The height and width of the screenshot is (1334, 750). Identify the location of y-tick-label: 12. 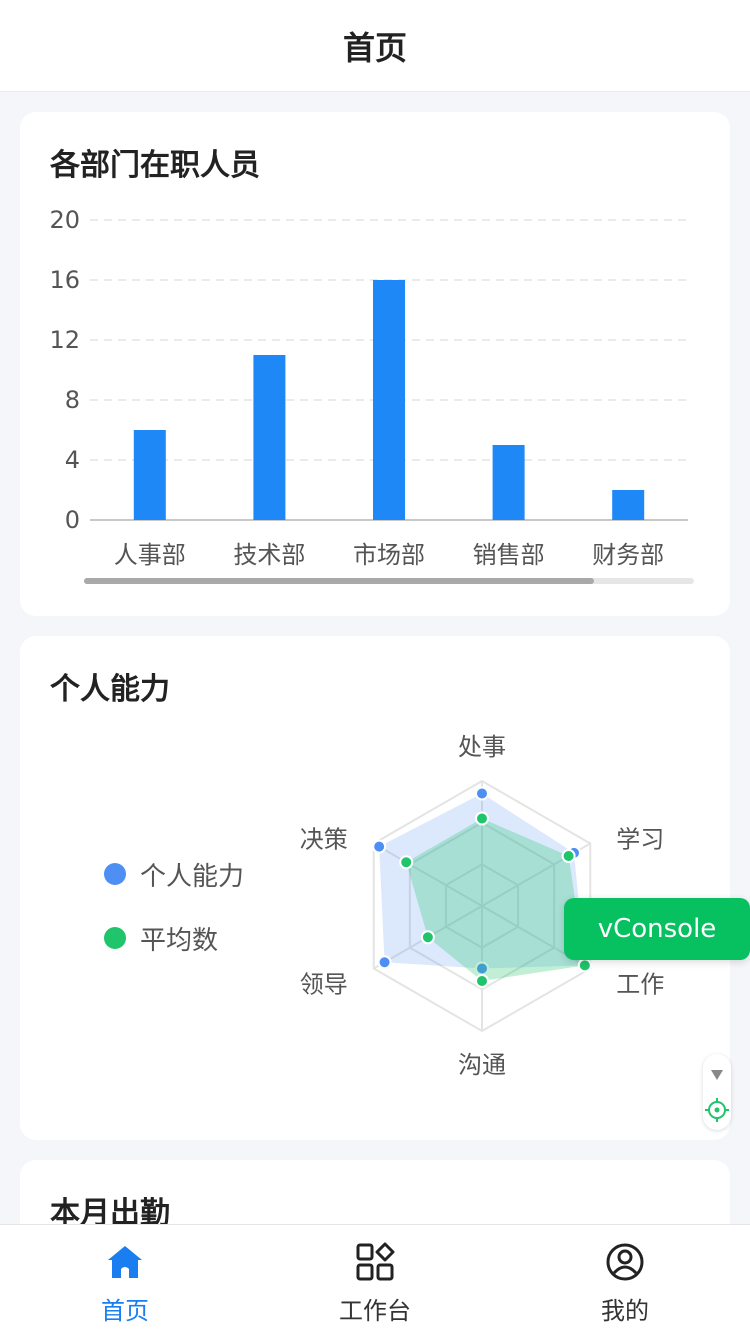
(64, 340).